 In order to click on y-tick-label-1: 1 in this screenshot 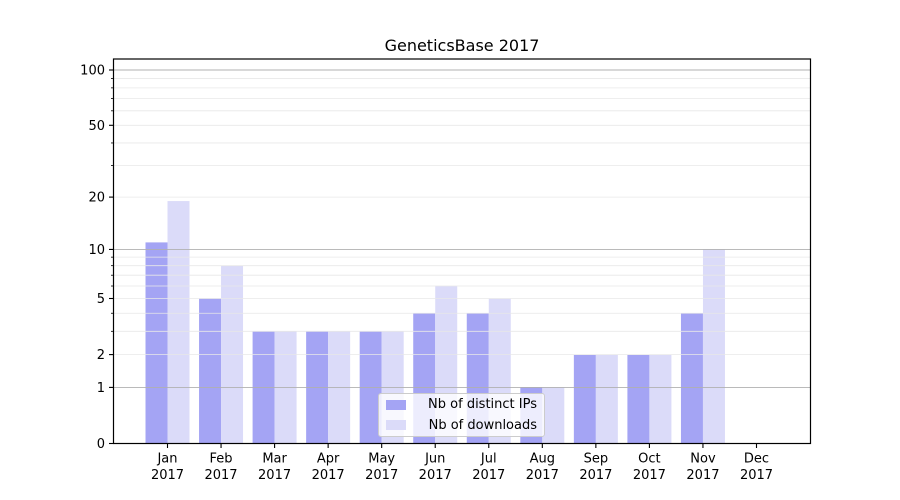, I will do `click(101, 388)`.